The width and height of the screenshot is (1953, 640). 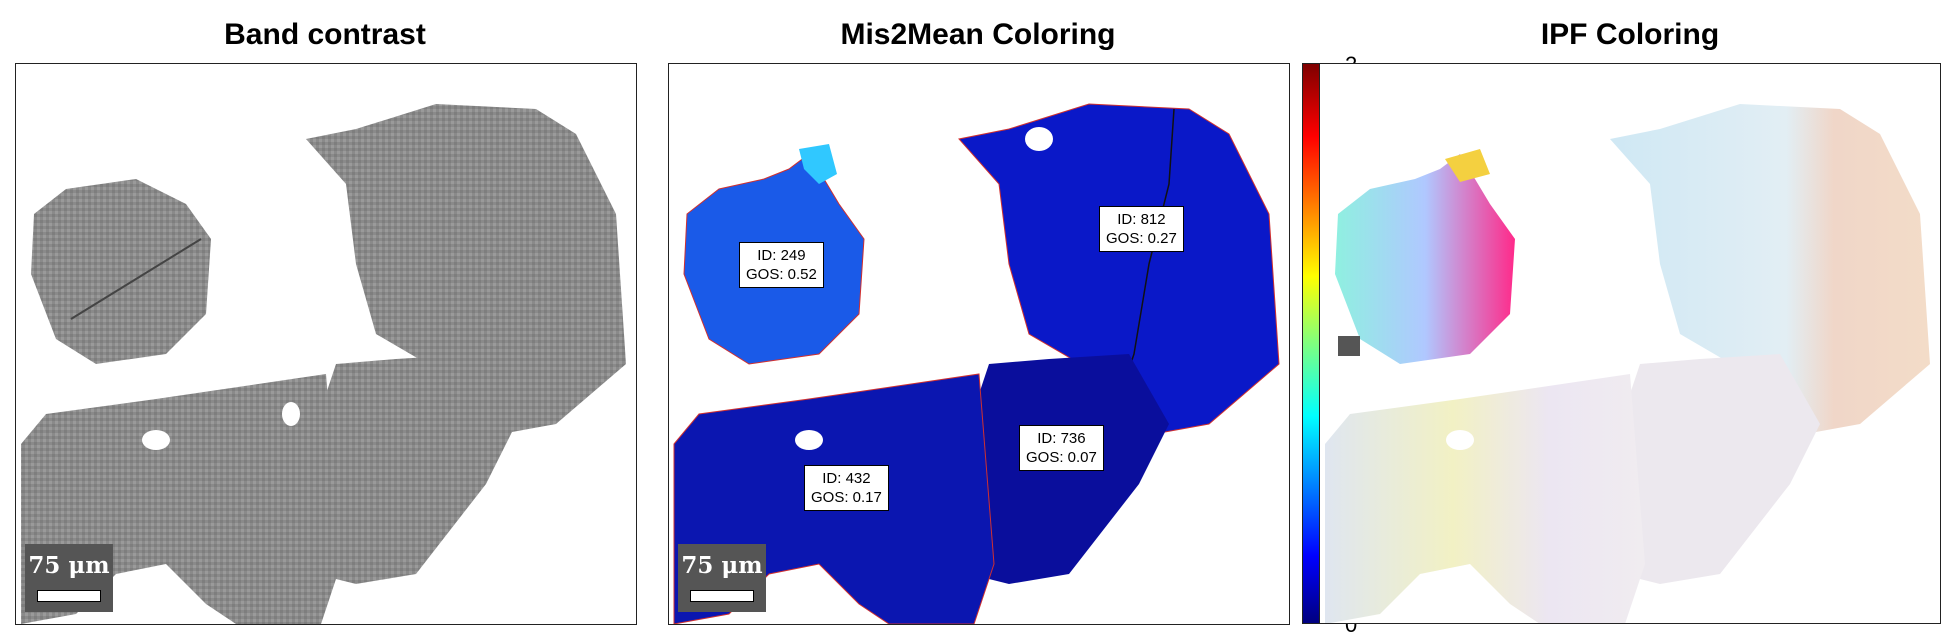 What do you see at coordinates (1311, 343) in the screenshot?
I see `colorbar` at bounding box center [1311, 343].